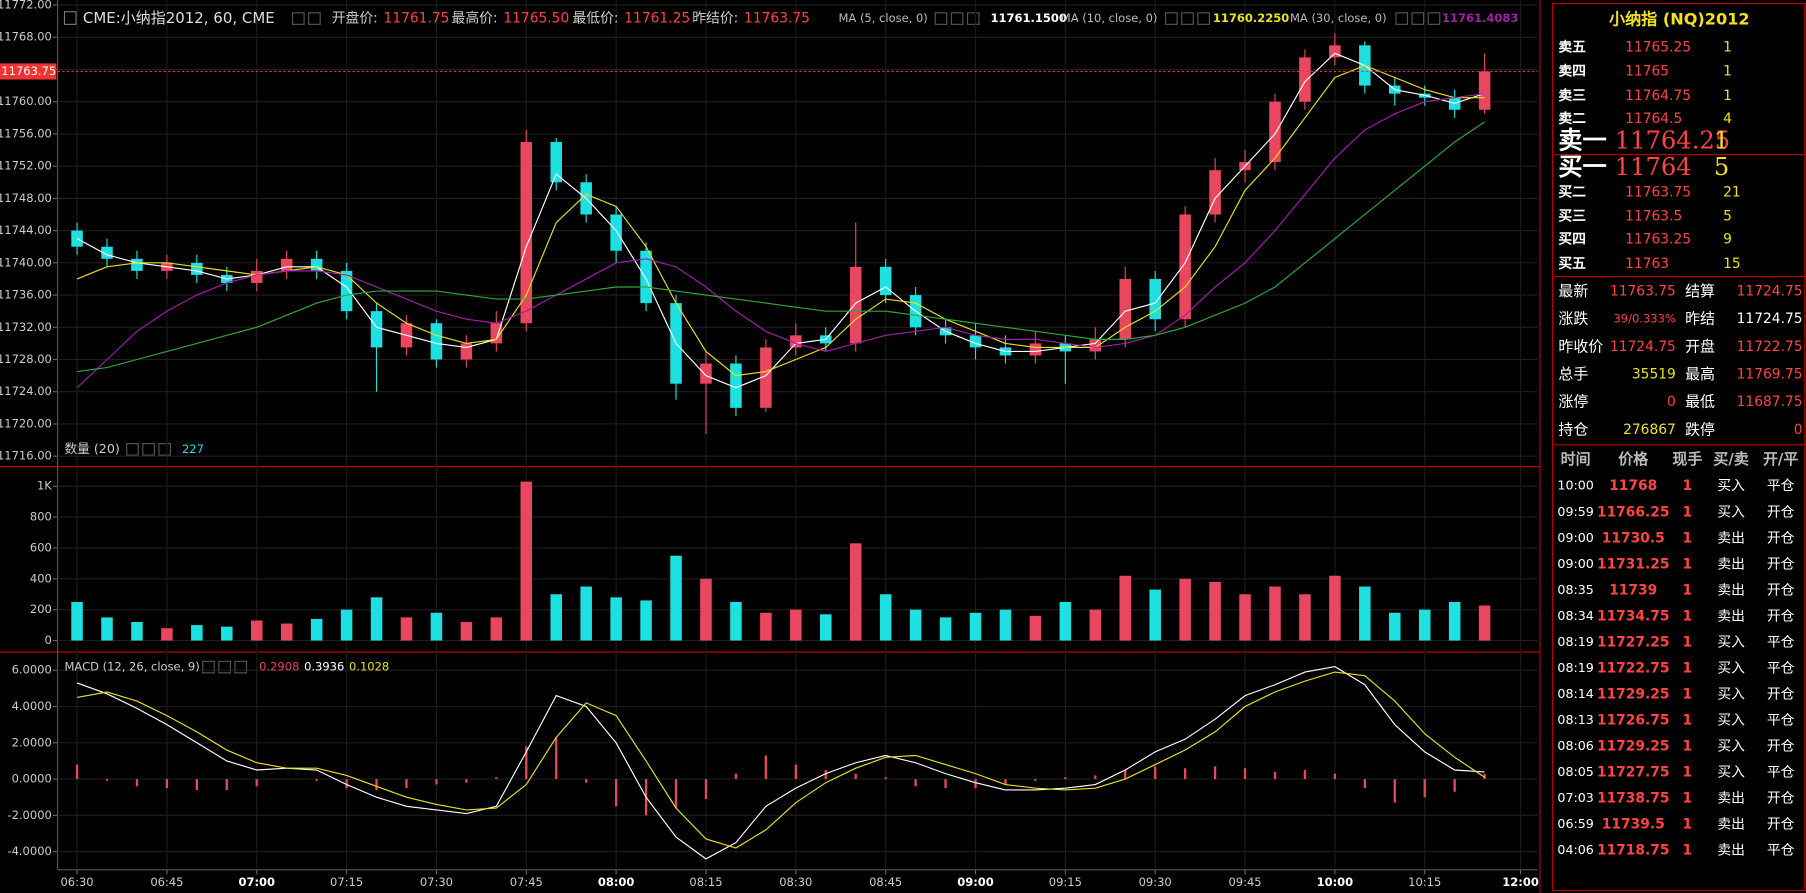 The width and height of the screenshot is (1806, 893). Describe the element at coordinates (369, 667) in the screenshot. I see `legend-value: 0.1028` at that location.